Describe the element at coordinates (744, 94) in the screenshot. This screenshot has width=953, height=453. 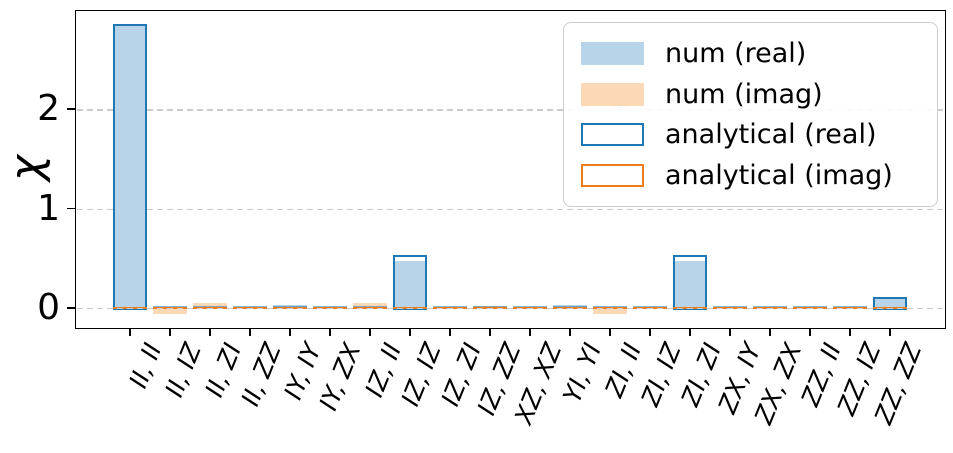
I see `legend-label-num-imag: num (imag)` at that location.